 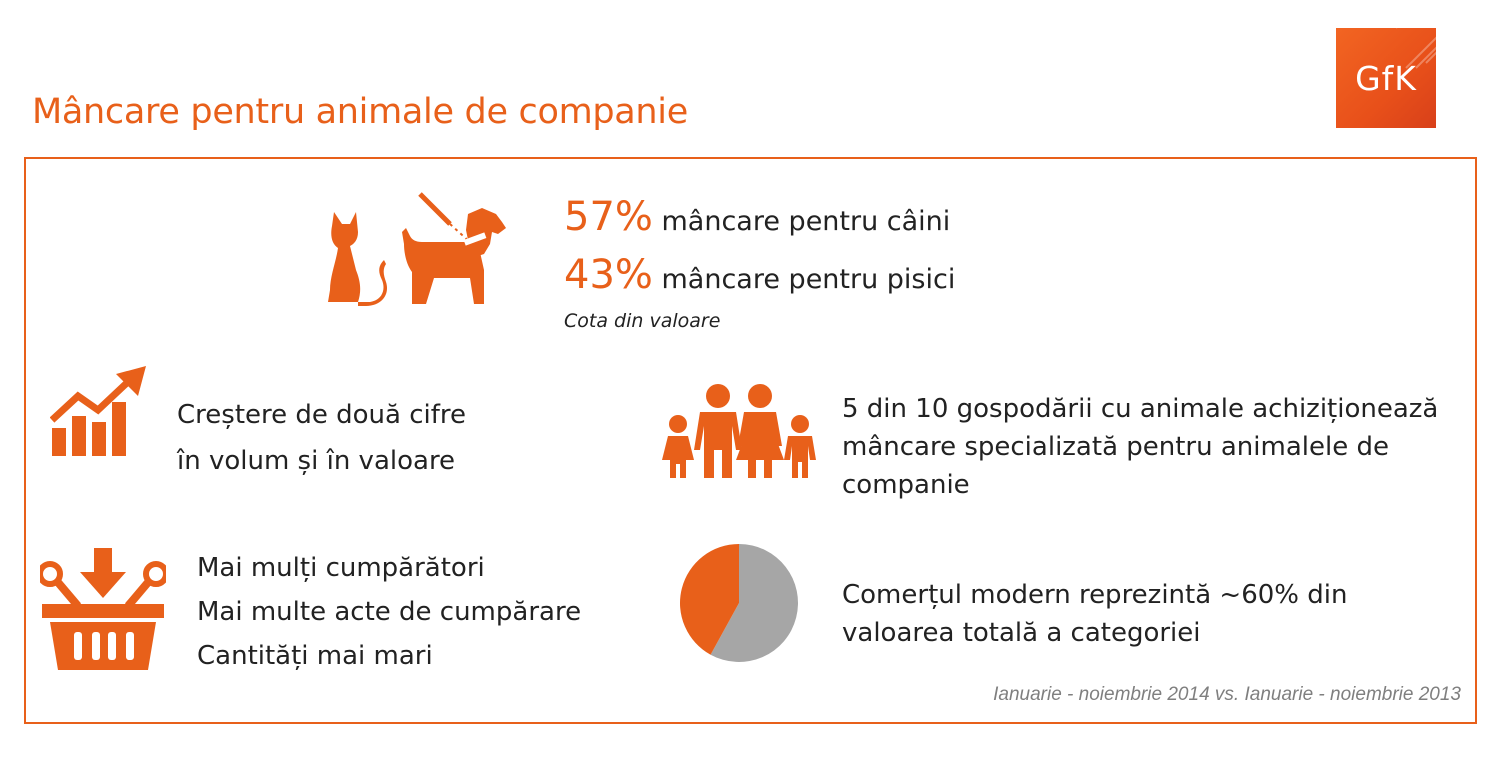 I want to click on shopping-basket-icon, so click(x=103, y=609).